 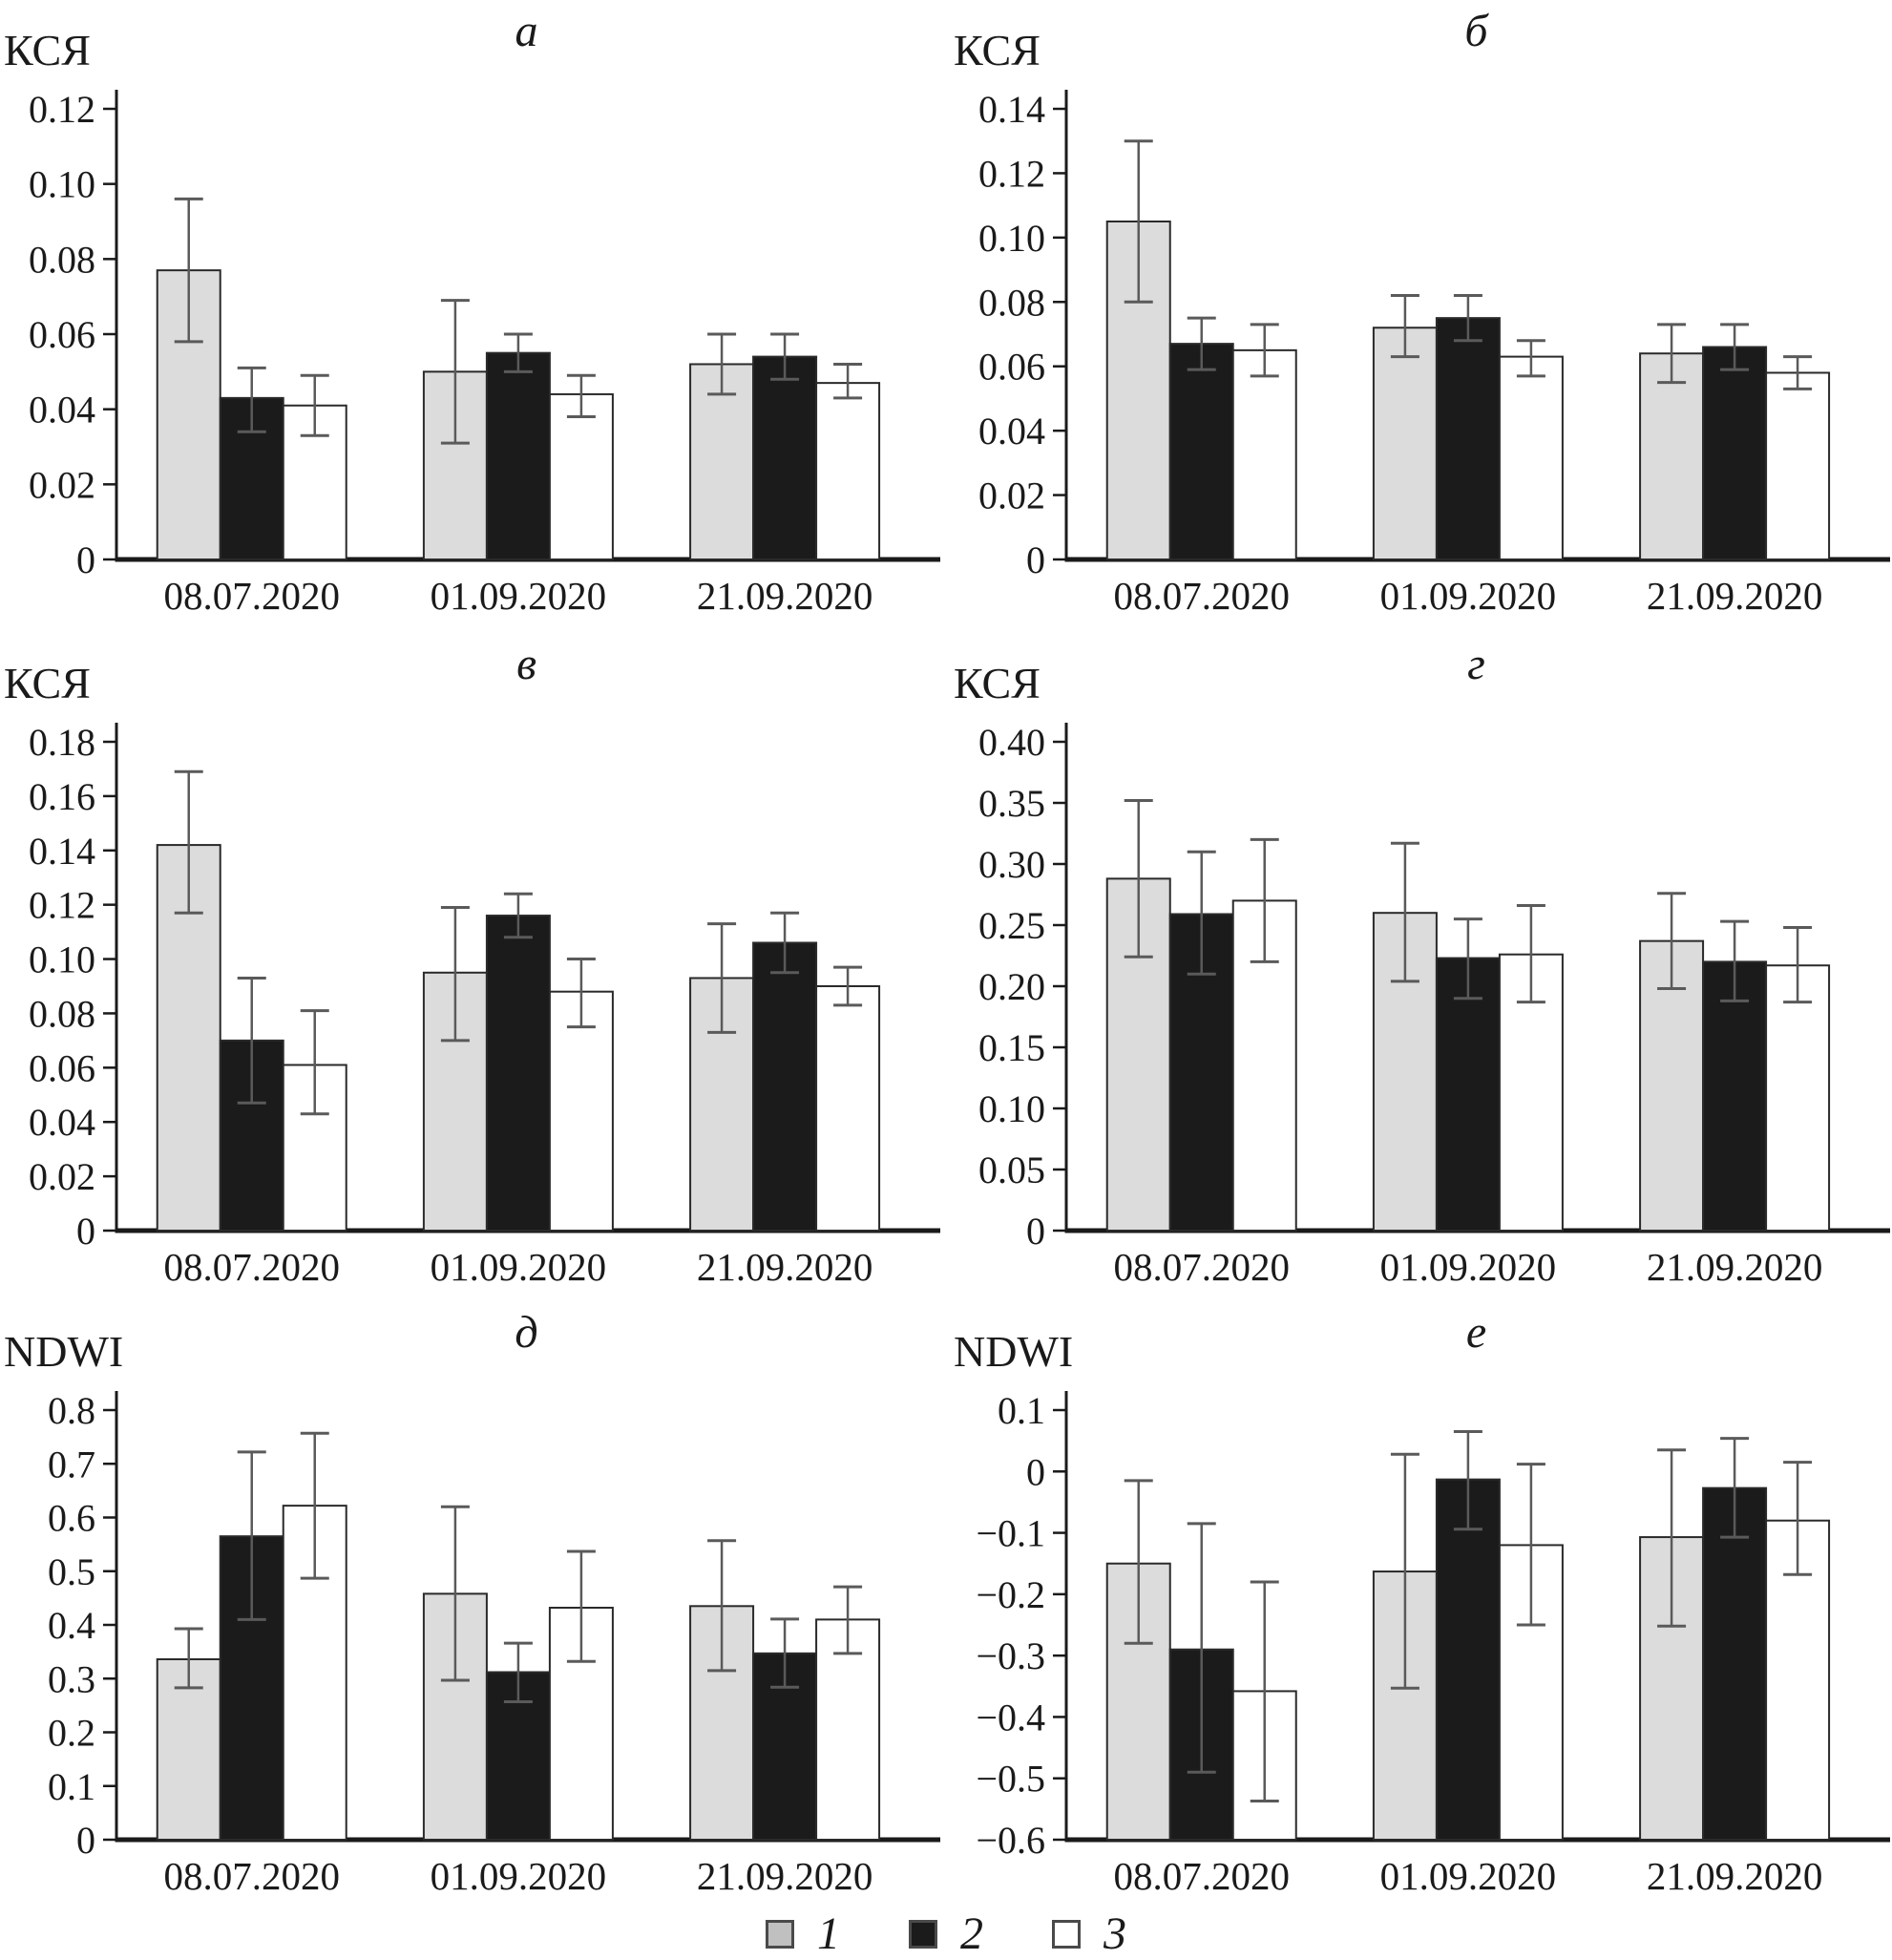 I want to click on svg-text: 0.7, so click(x=71, y=1464).